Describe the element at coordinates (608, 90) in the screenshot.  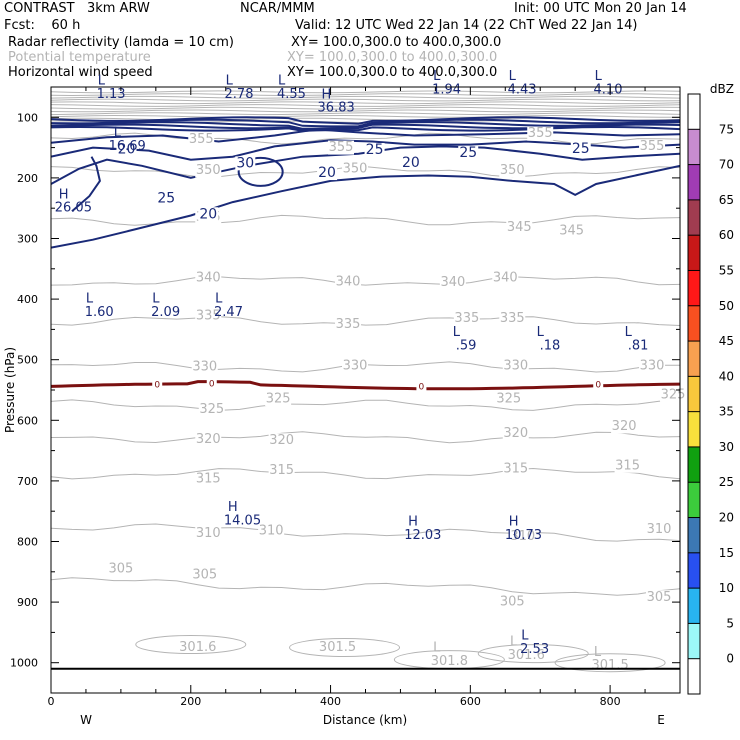
I see `wind-extremum-value: 4.10` at that location.